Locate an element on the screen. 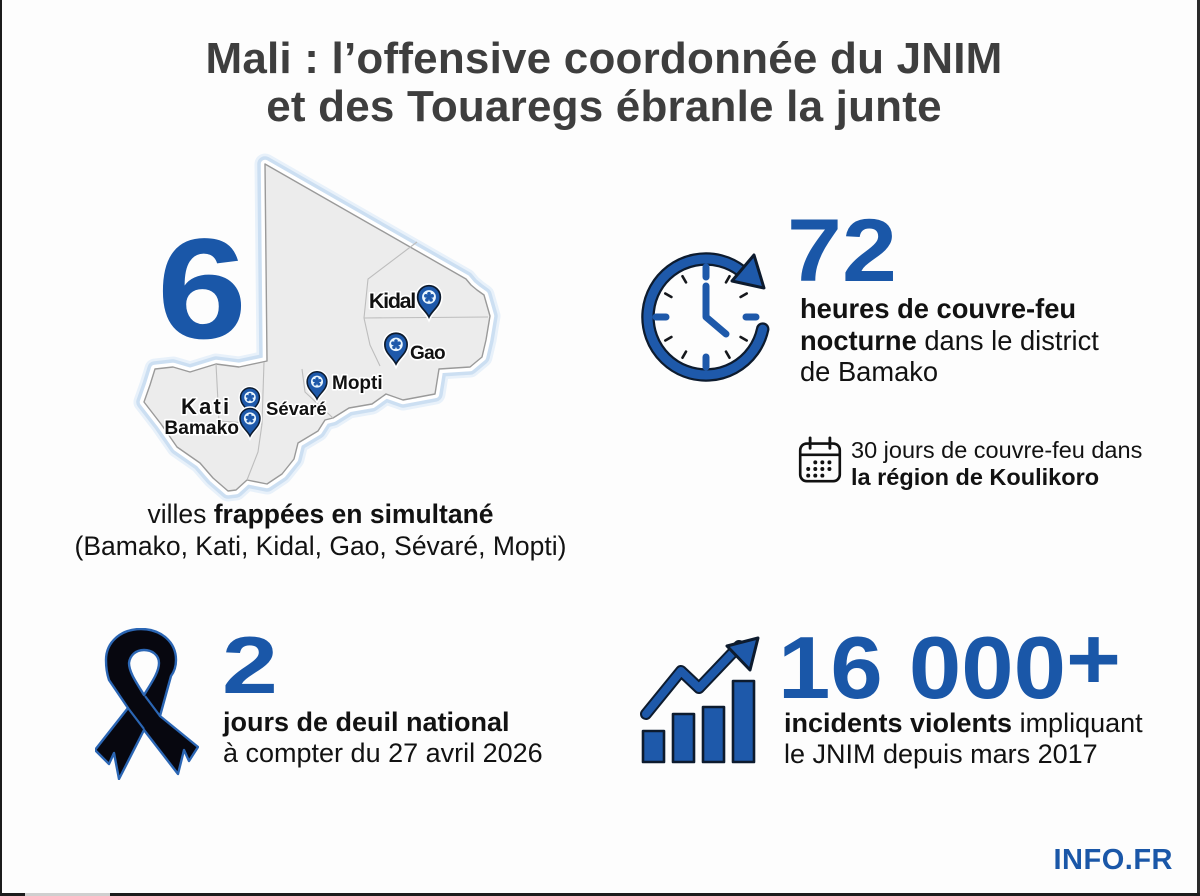 The height and width of the screenshot is (896, 1200). svg-text: Mopti is located at coordinates (357, 383).